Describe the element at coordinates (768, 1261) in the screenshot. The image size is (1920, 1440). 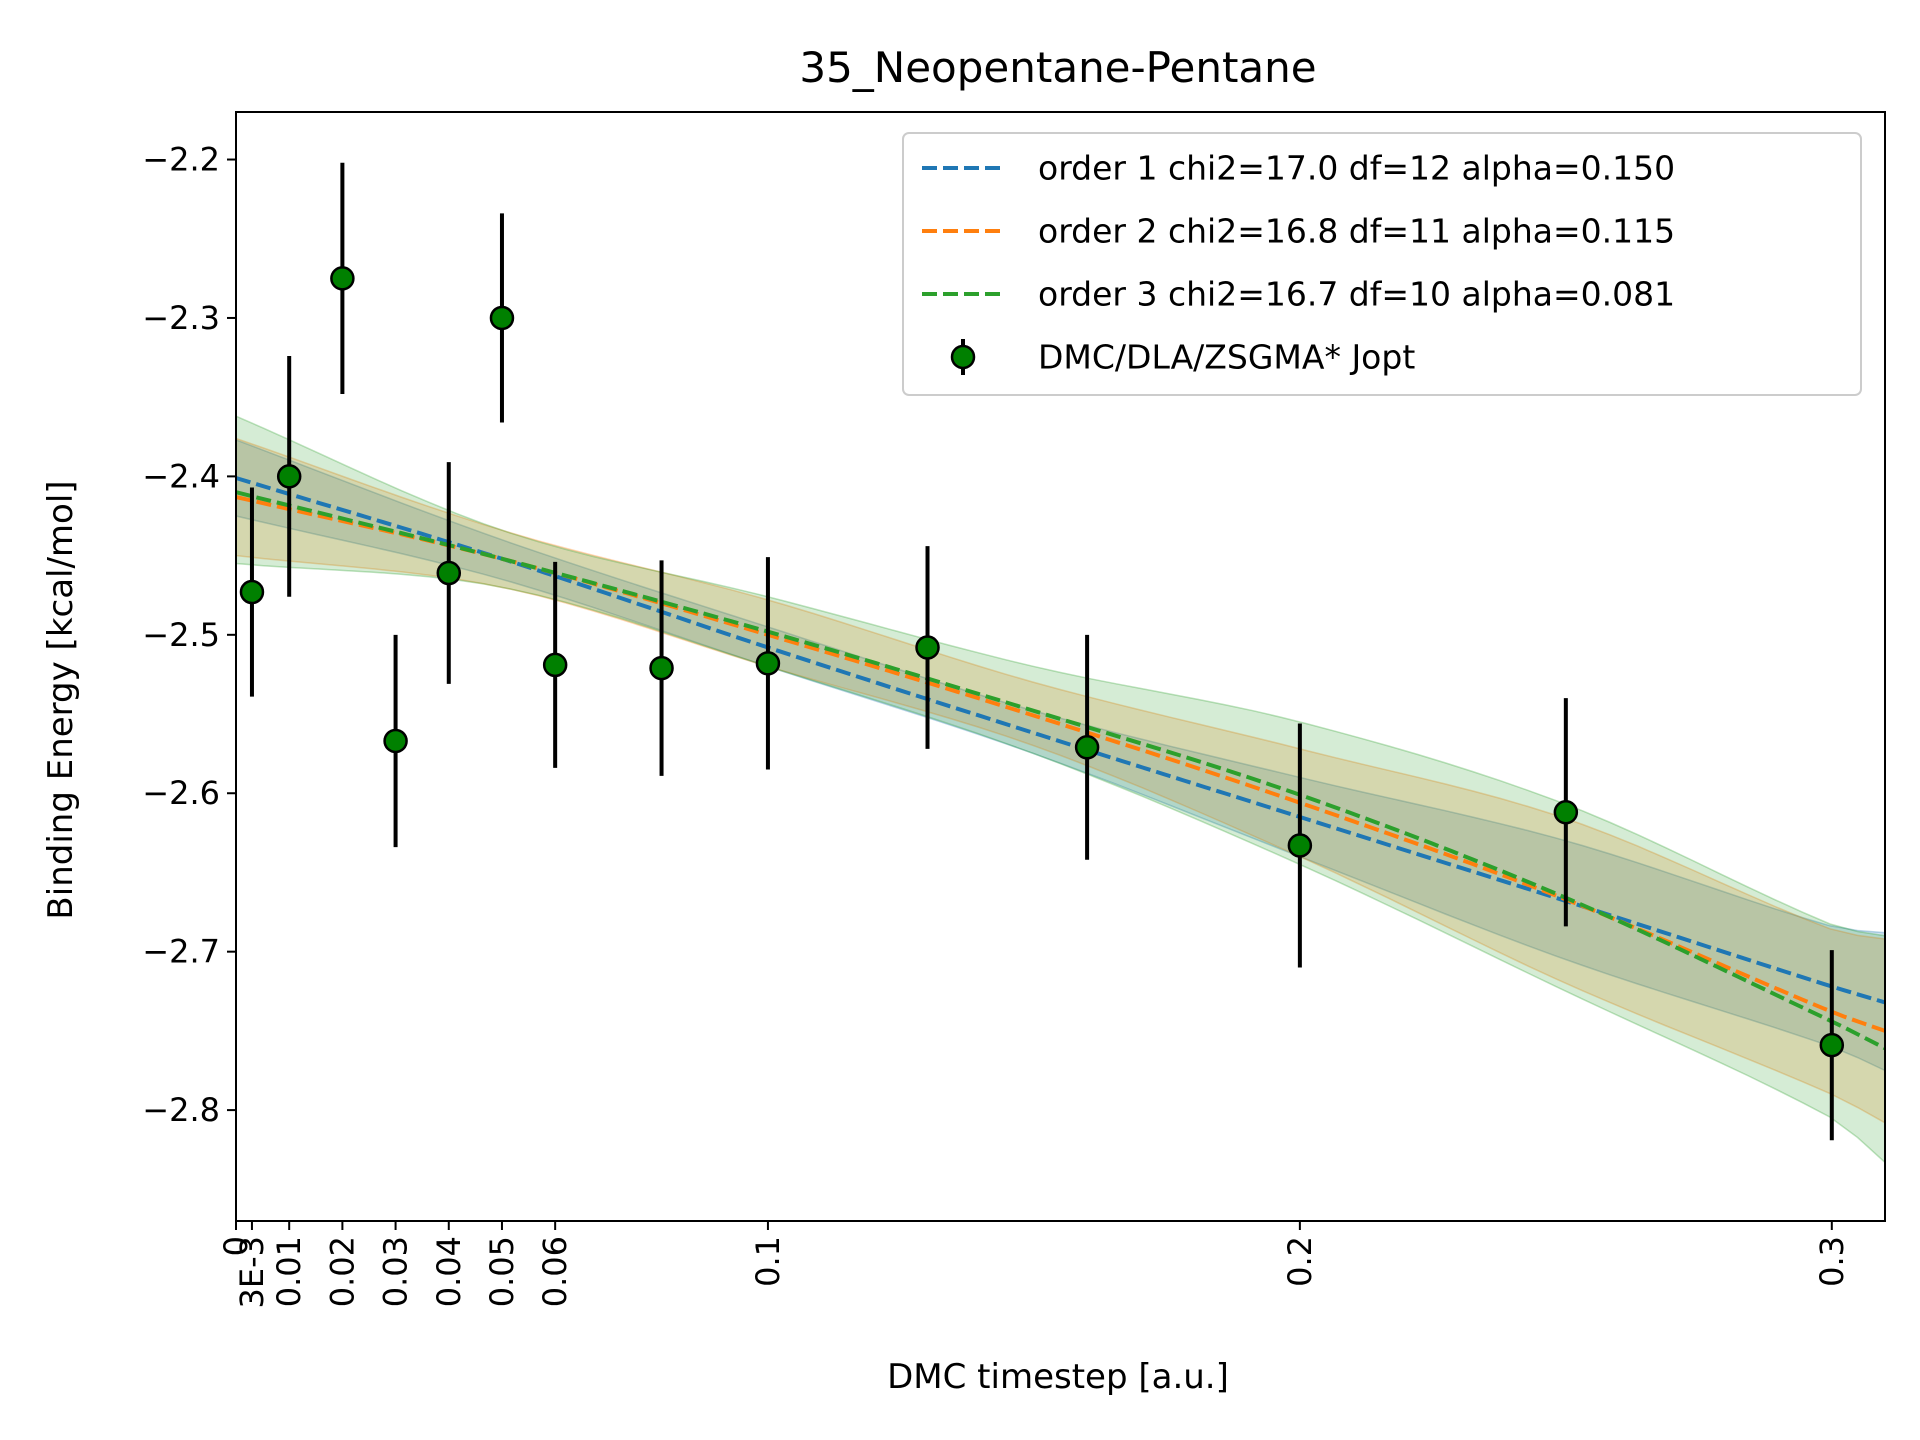
I see `x-tick-label: 0.1` at that location.